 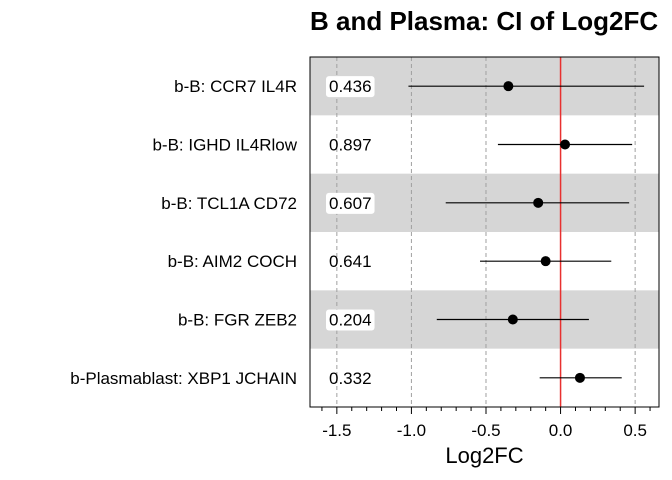 What do you see at coordinates (484, 21) in the screenshot?
I see `chart-title: B and Plasma: CI of Log2FC` at bounding box center [484, 21].